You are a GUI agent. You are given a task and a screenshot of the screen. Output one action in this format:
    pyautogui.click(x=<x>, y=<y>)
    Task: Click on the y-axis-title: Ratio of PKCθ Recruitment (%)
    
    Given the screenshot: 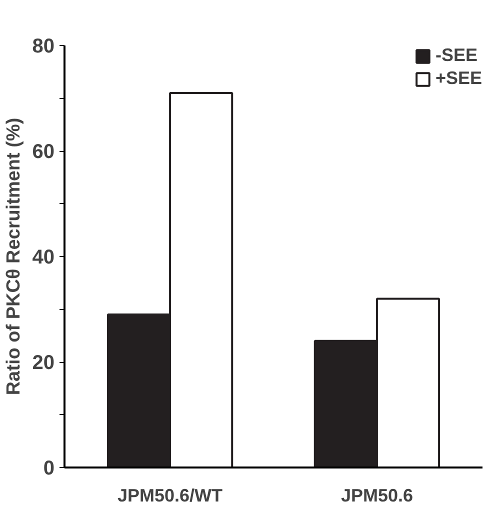 What is the action you would take?
    pyautogui.click(x=13, y=257)
    